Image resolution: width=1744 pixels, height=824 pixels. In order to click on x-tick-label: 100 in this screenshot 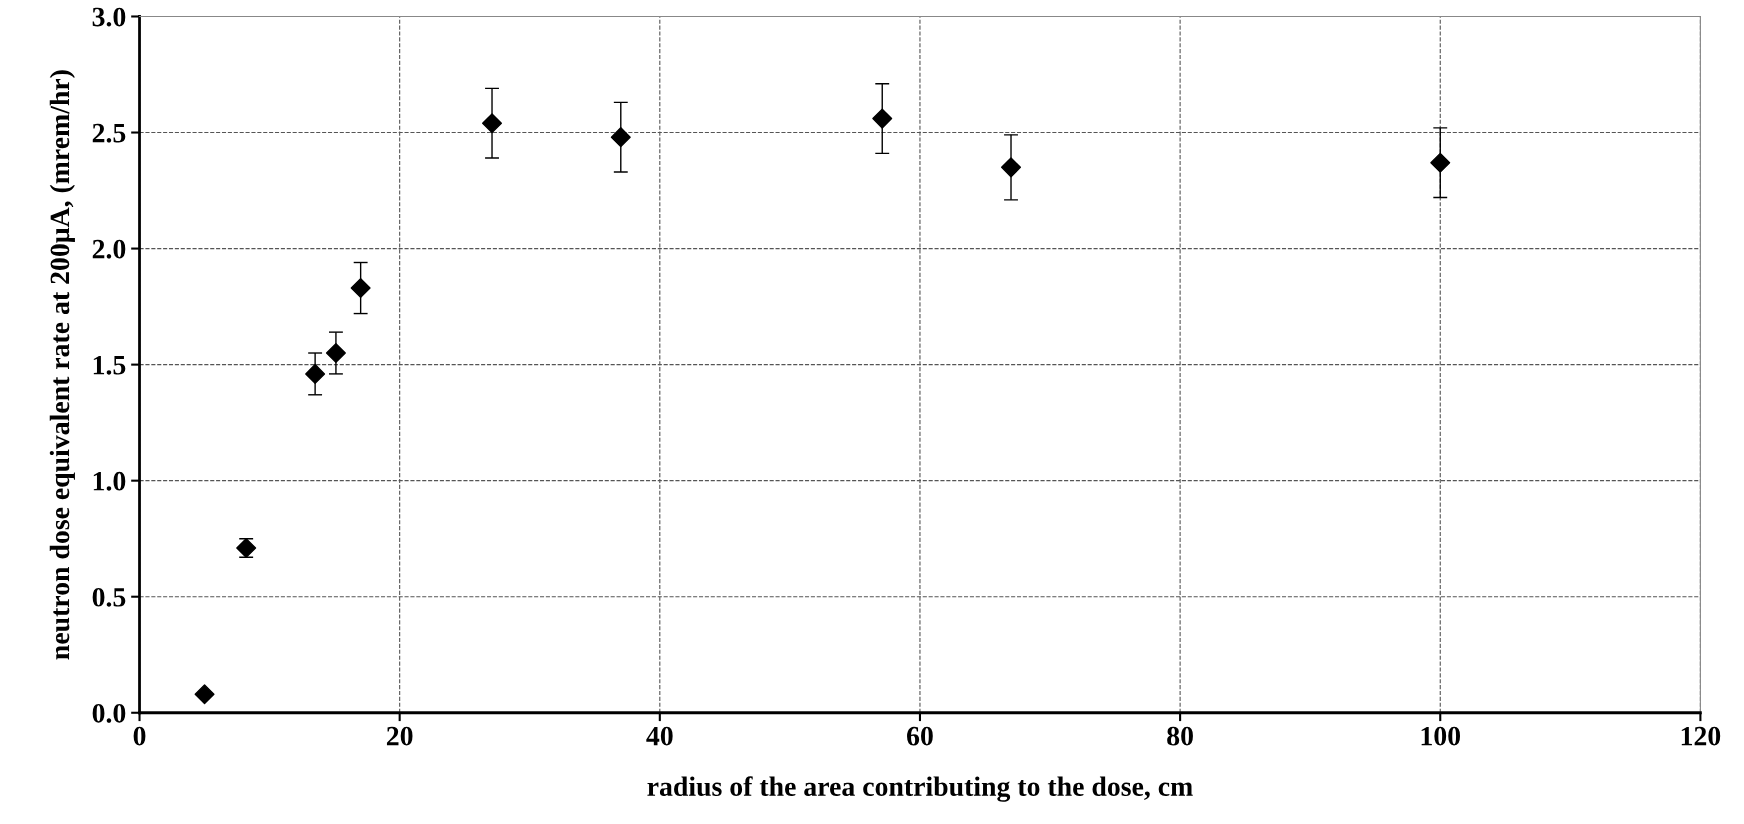, I will do `click(1441, 736)`.